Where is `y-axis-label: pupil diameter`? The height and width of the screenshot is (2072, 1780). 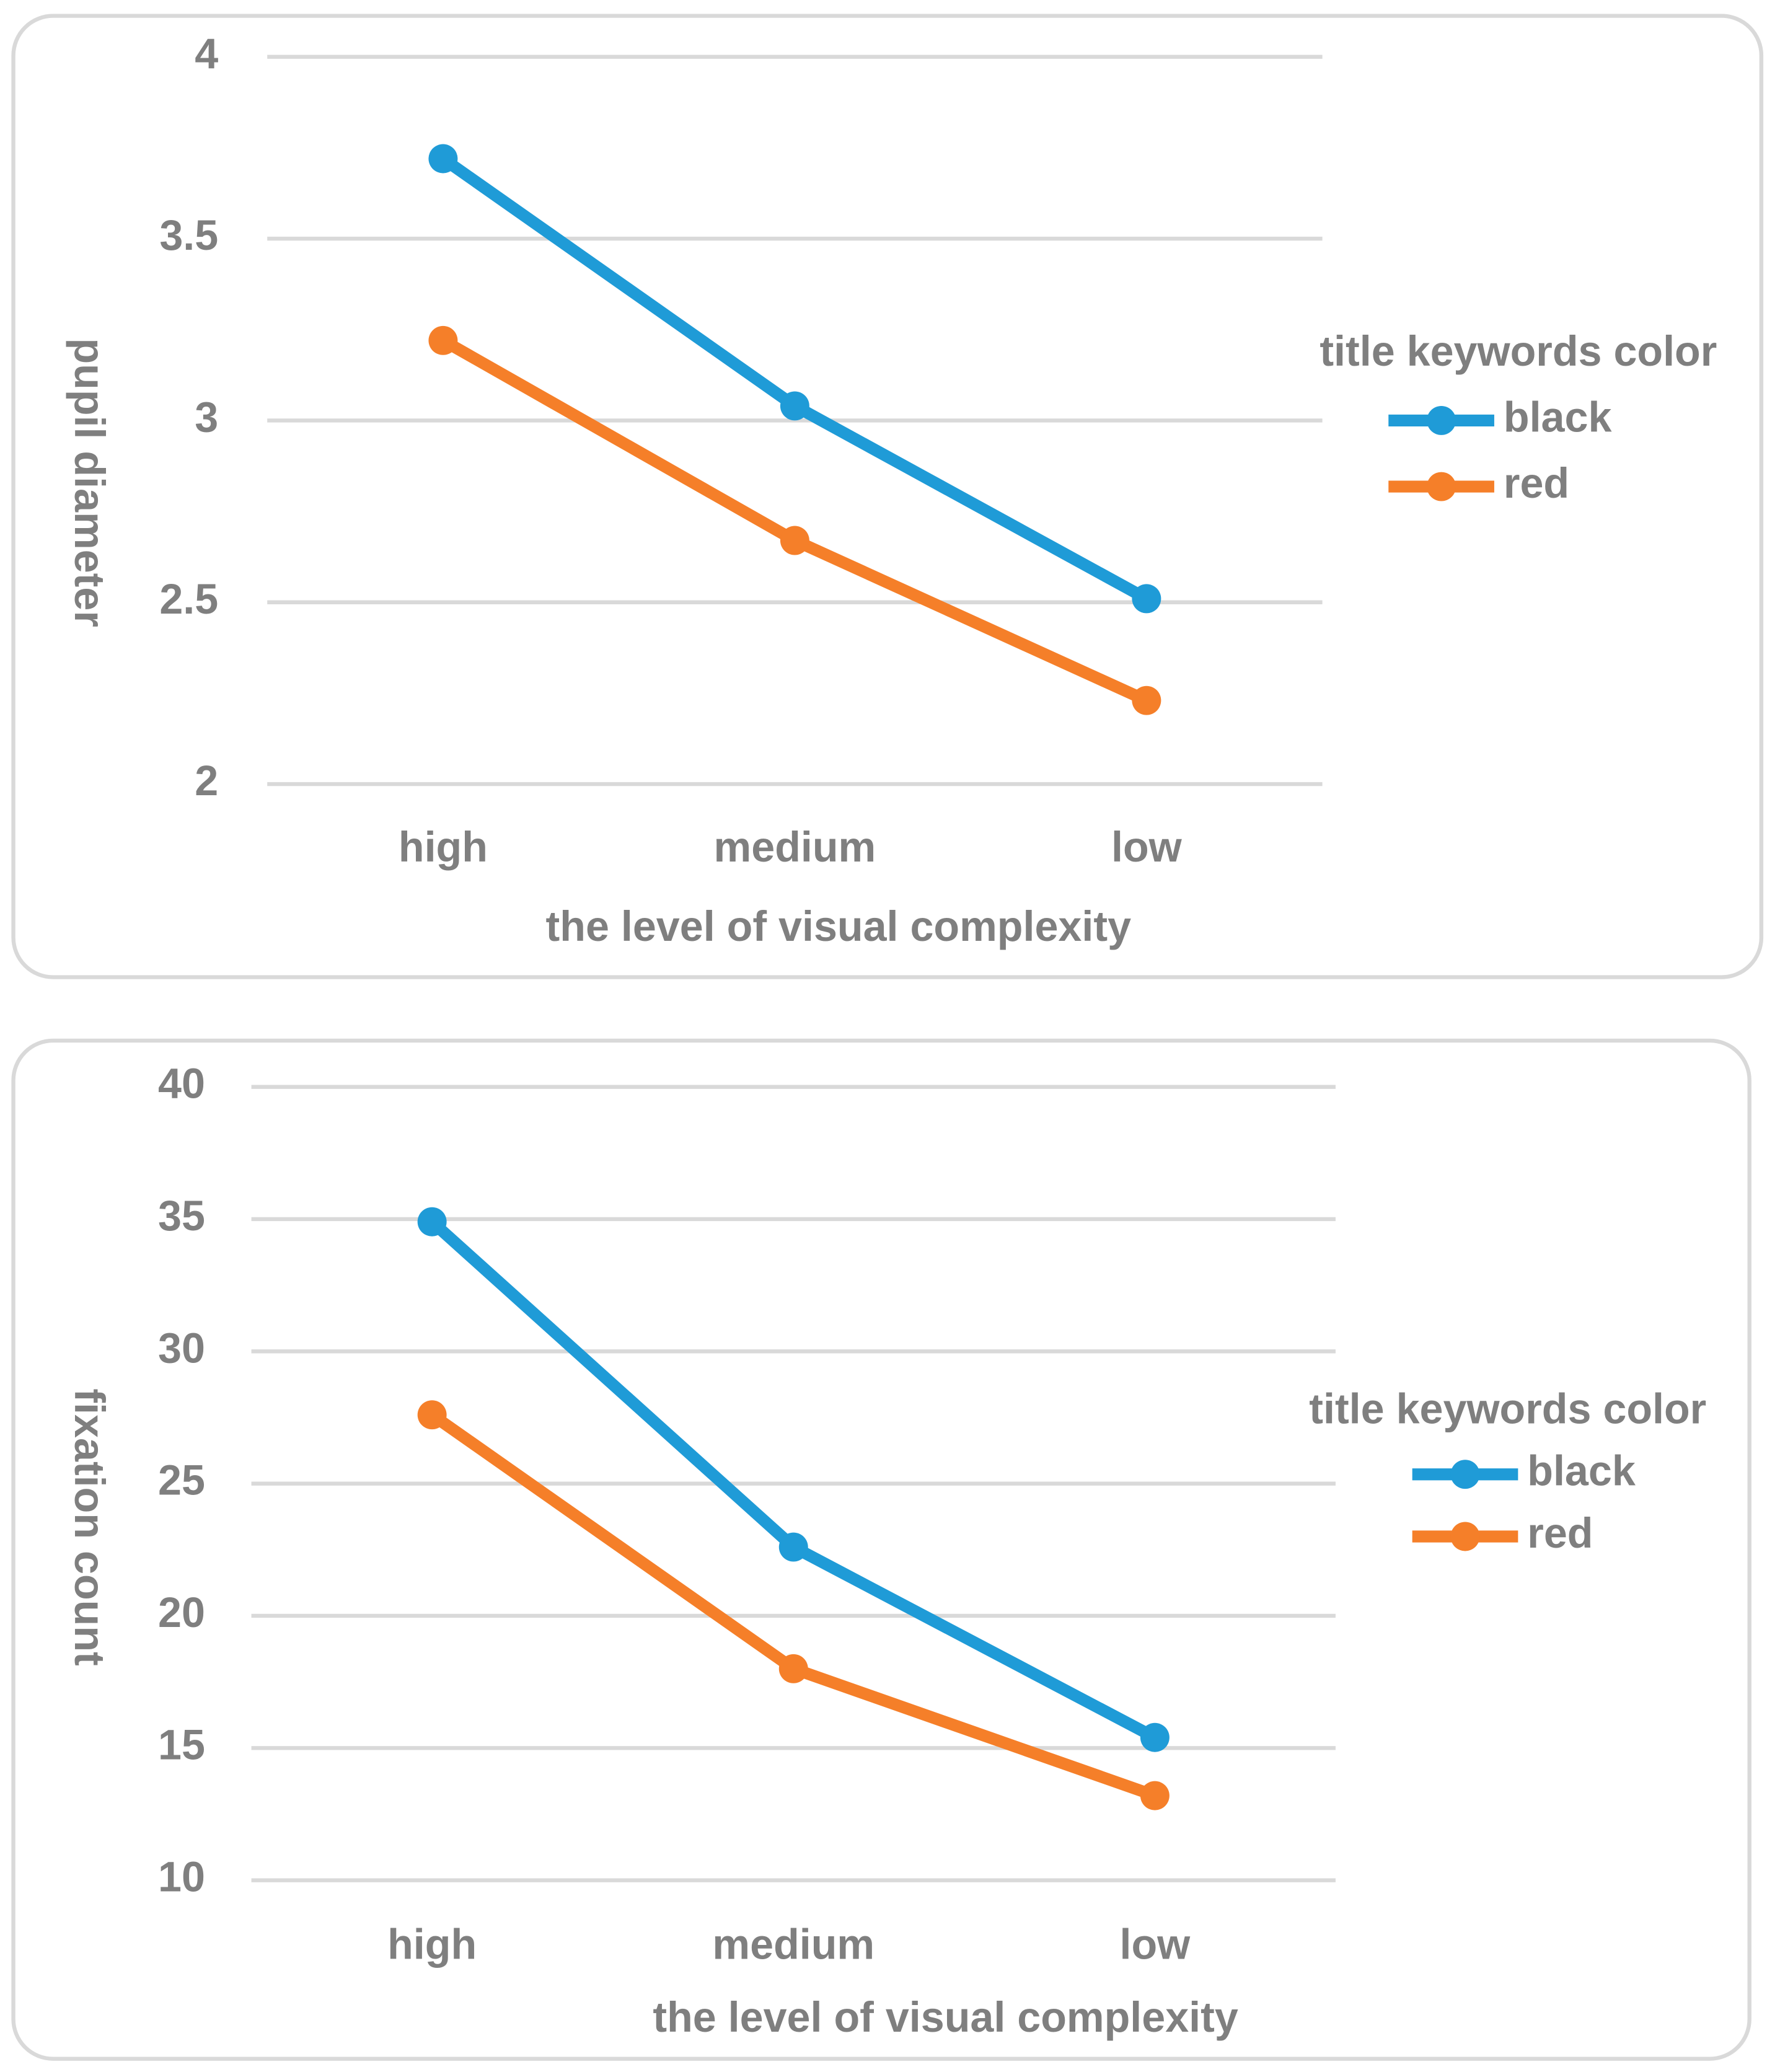
y-axis-label: pupil diameter is located at coordinates (89, 483).